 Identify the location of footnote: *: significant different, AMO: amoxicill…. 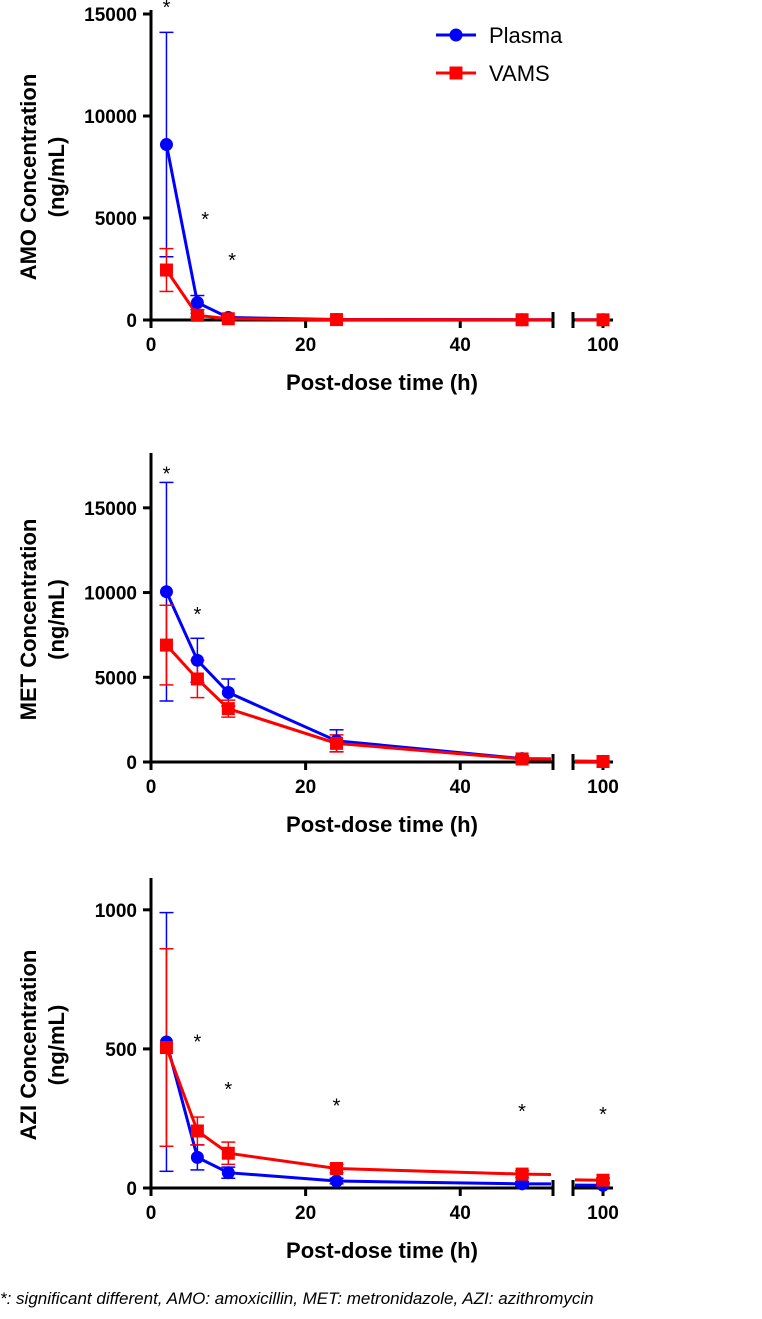
(297, 1298).